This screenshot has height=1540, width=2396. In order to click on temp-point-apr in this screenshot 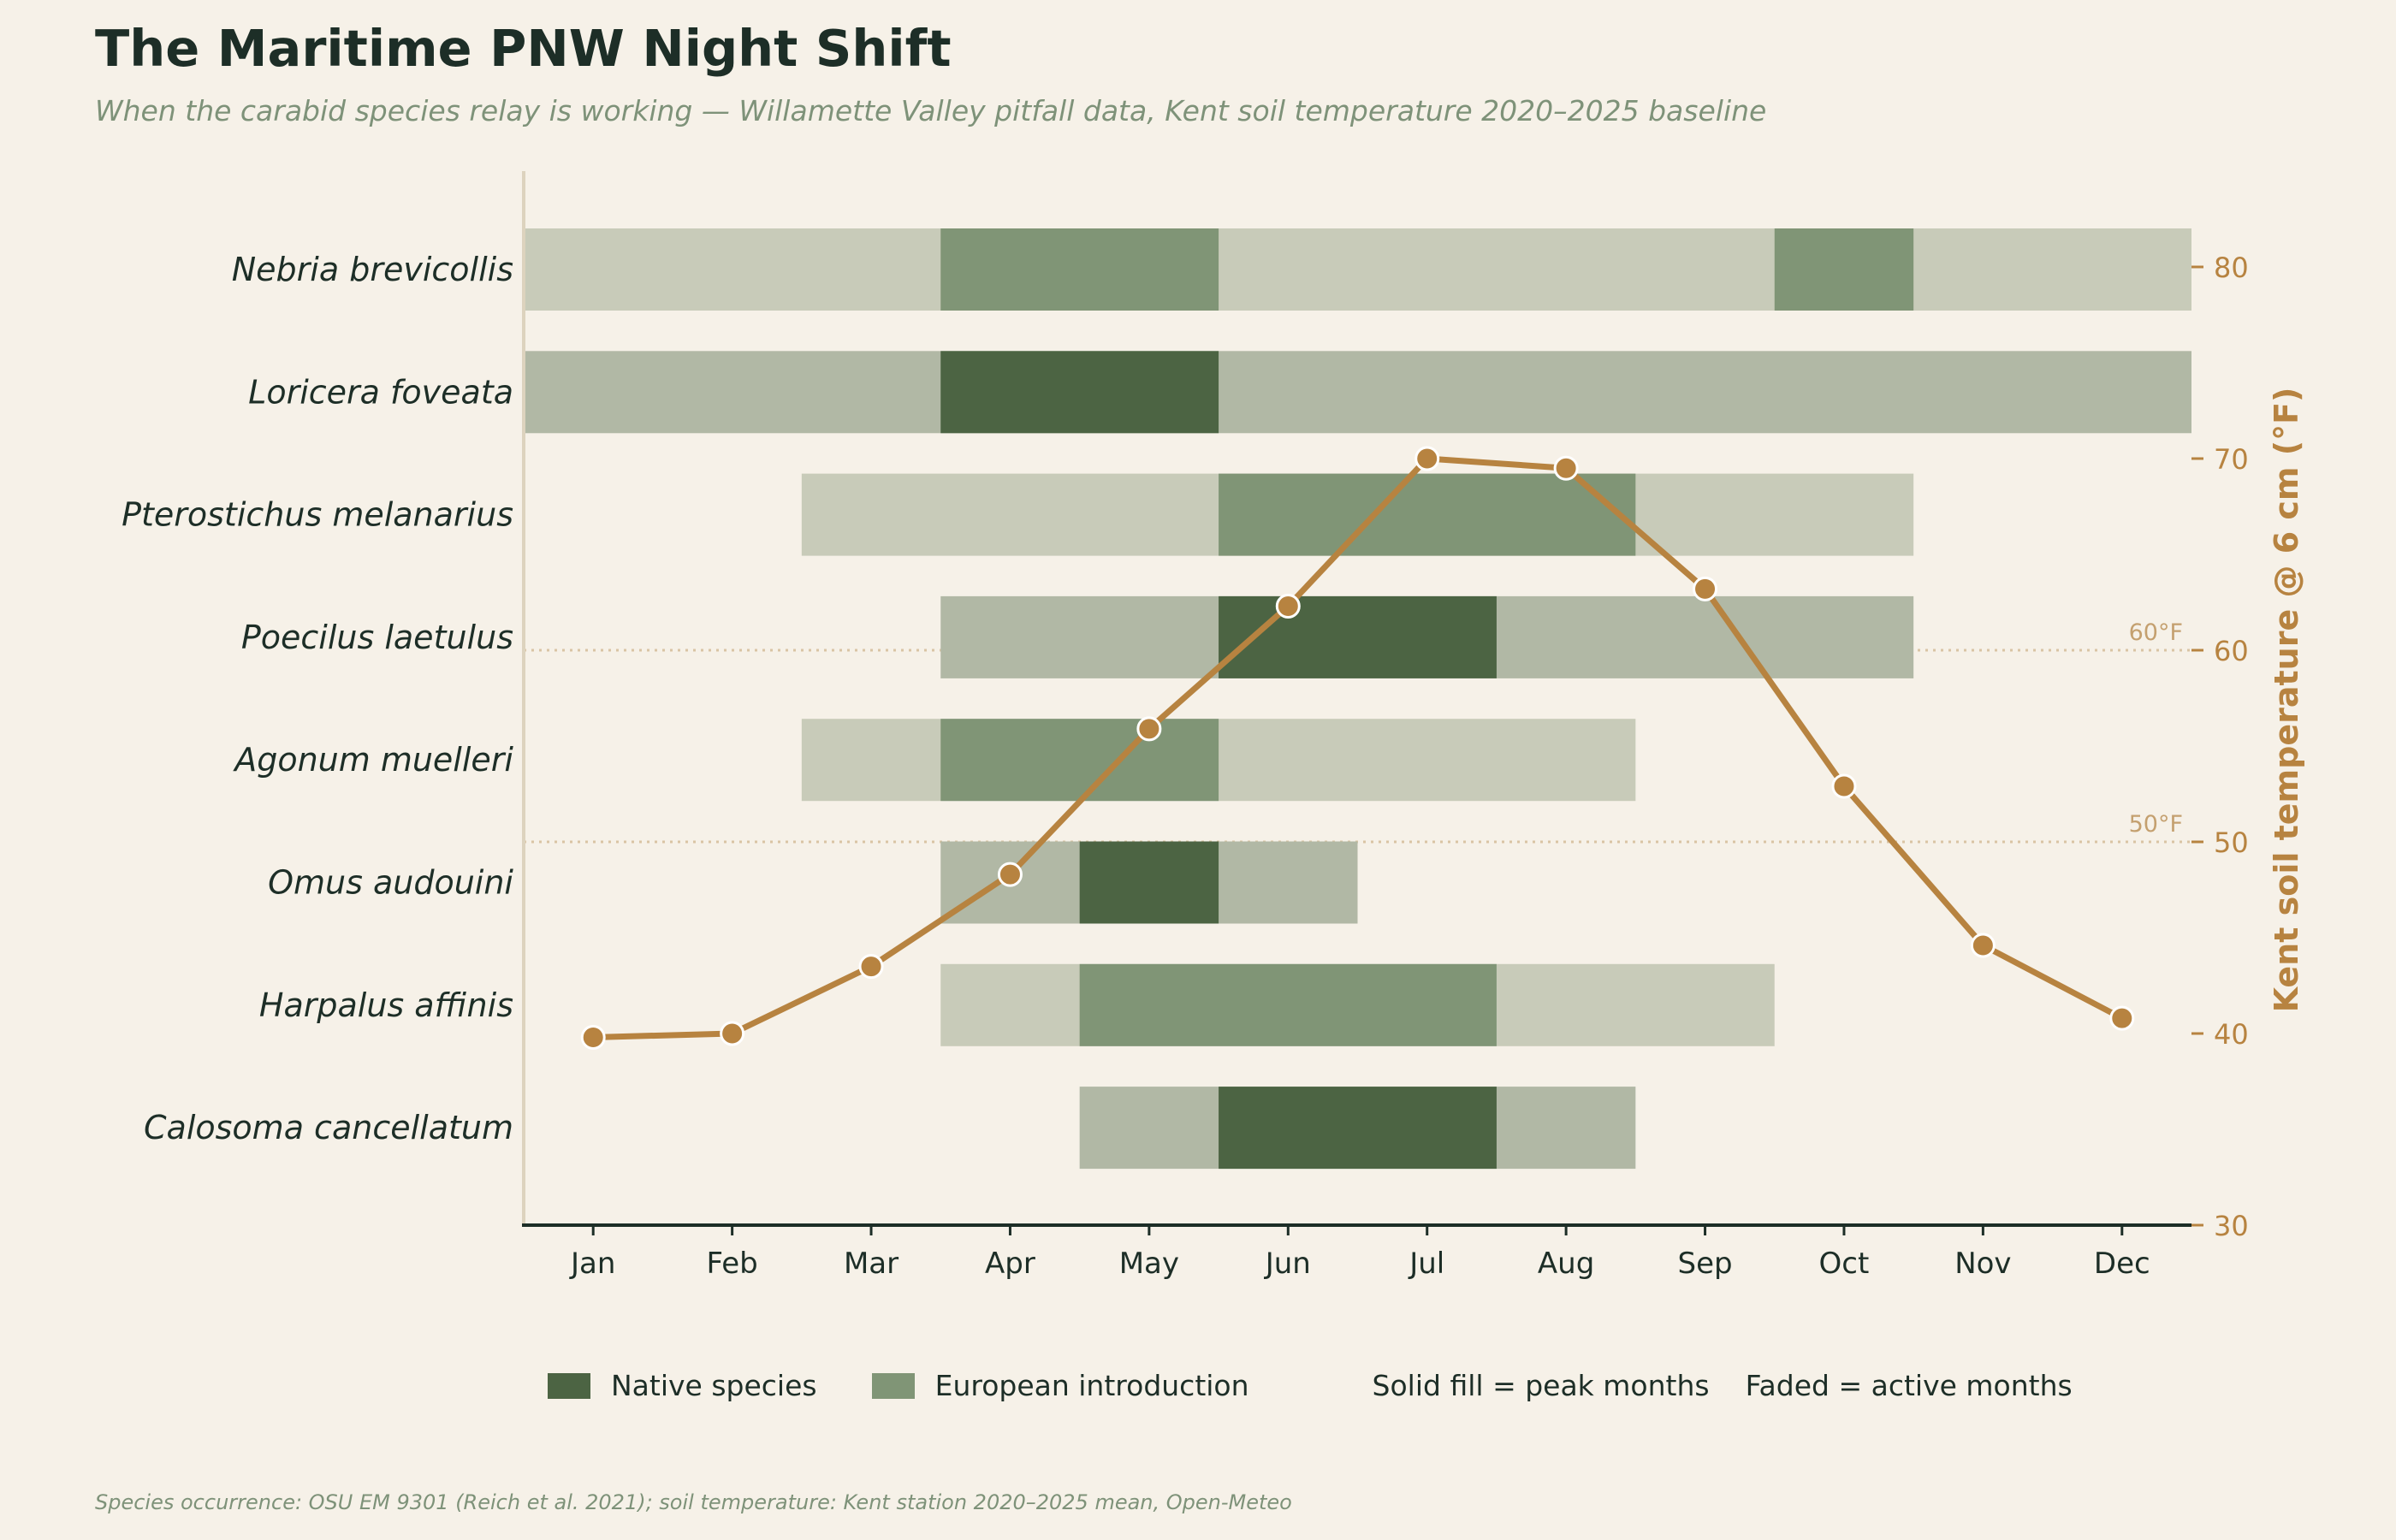, I will do `click(1010, 874)`.